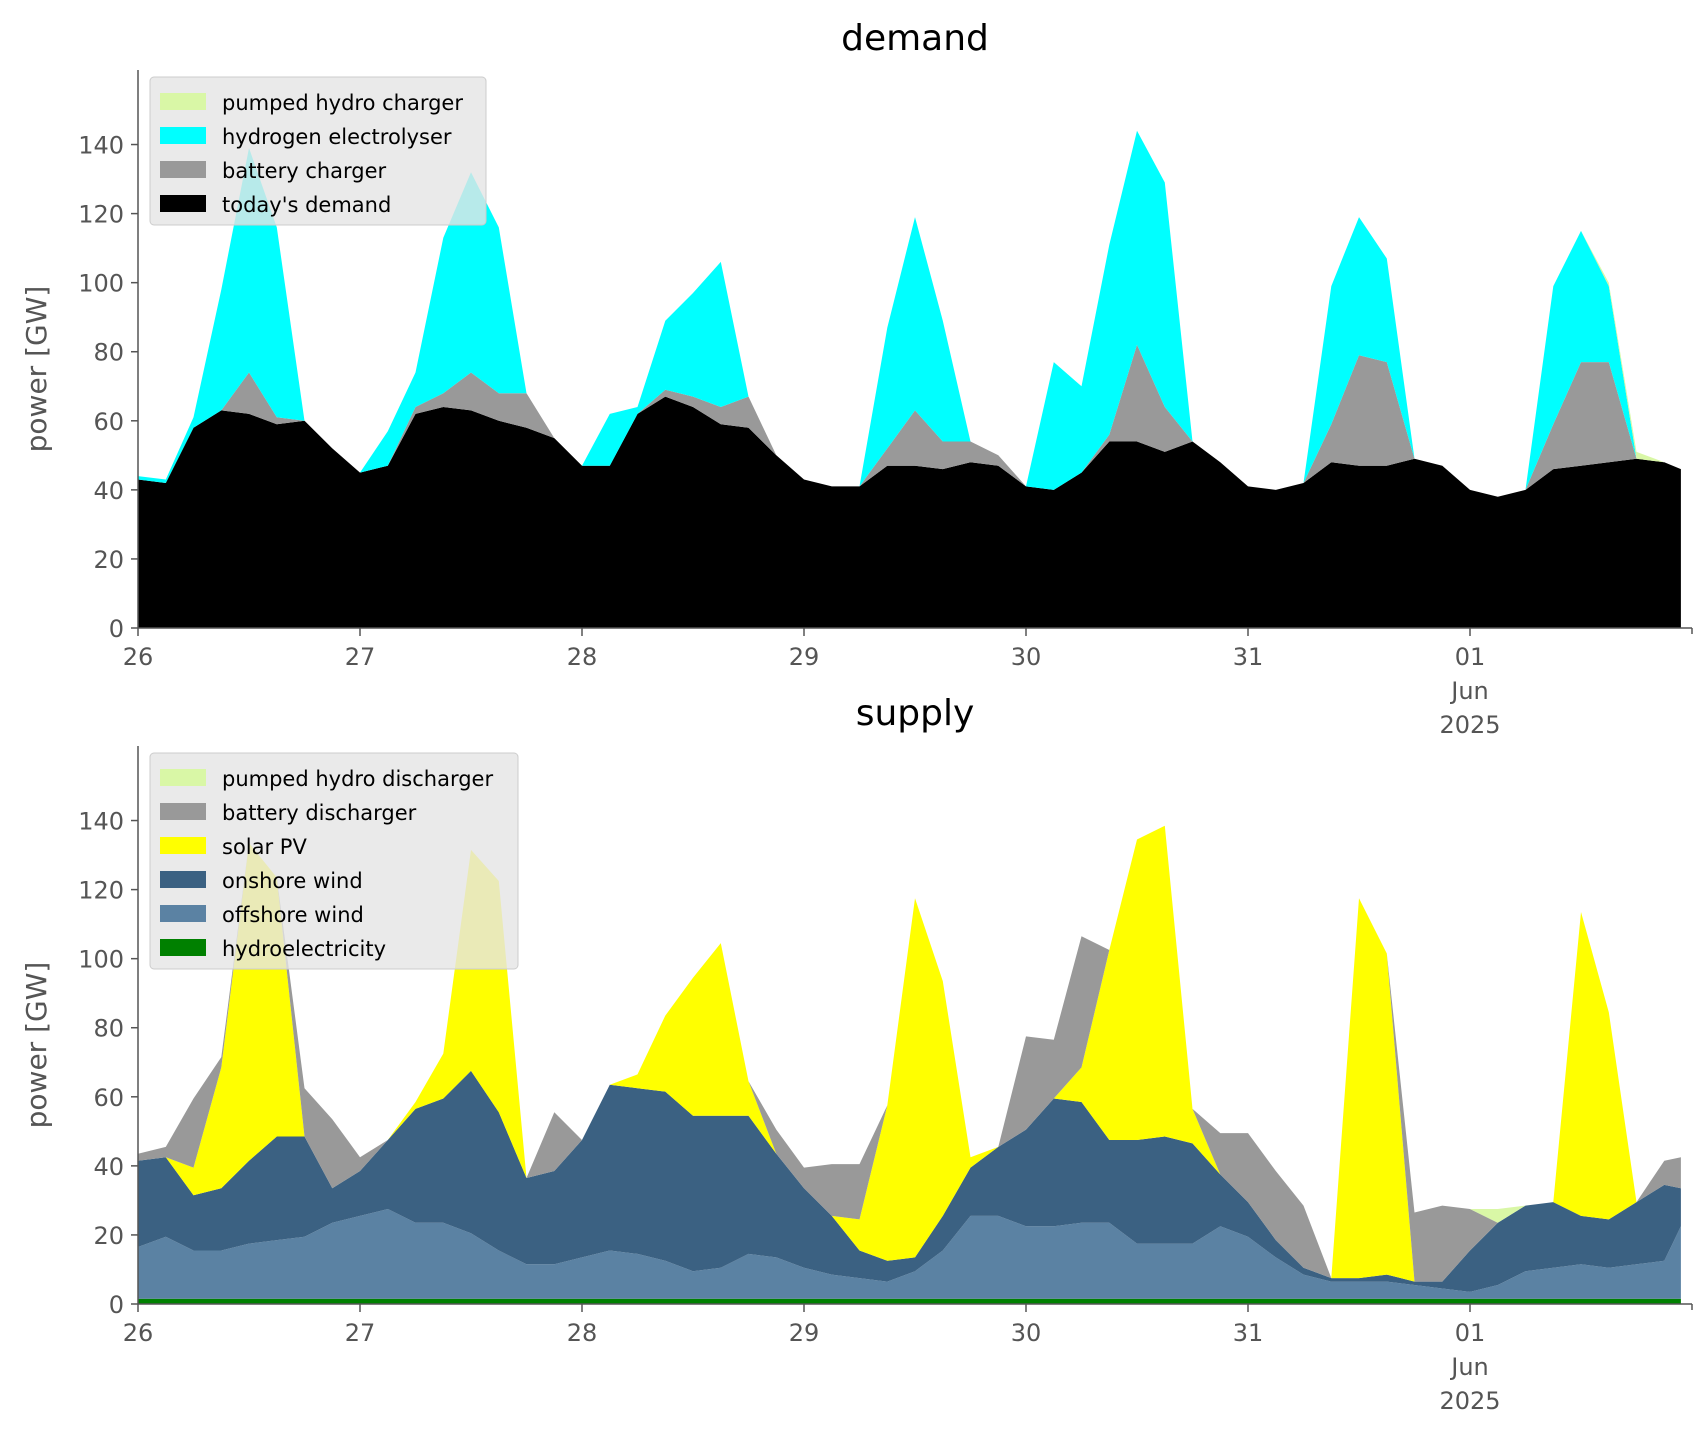 The image size is (1706, 1435). I want to click on area-today-s-demand, so click(909, 512).